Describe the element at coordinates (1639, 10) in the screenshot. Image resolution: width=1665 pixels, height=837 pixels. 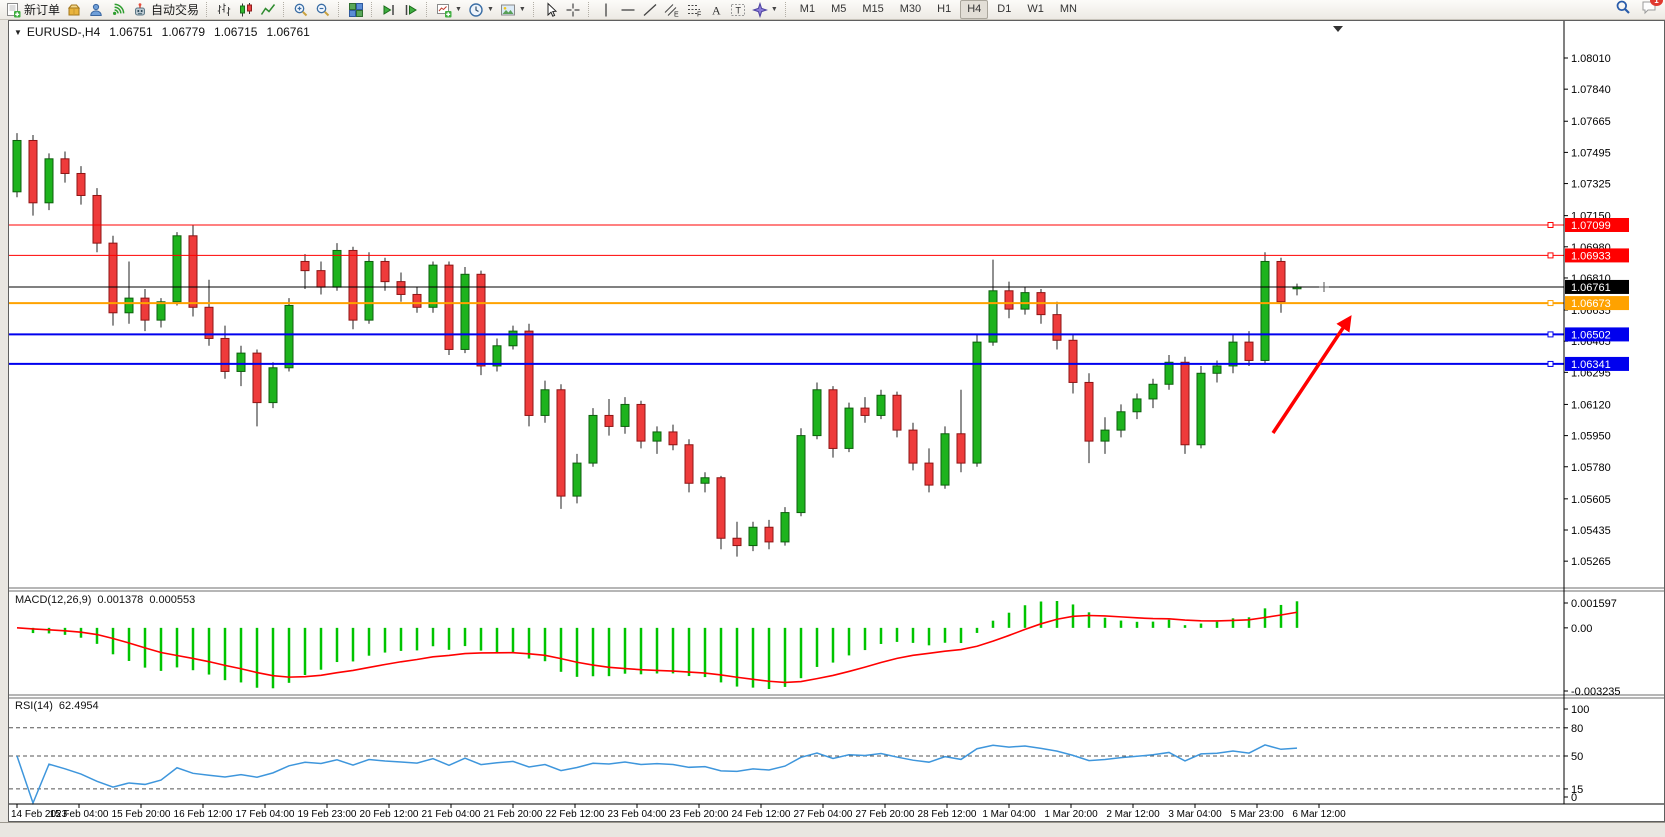
I see `toolbar-right-area: 1` at that location.